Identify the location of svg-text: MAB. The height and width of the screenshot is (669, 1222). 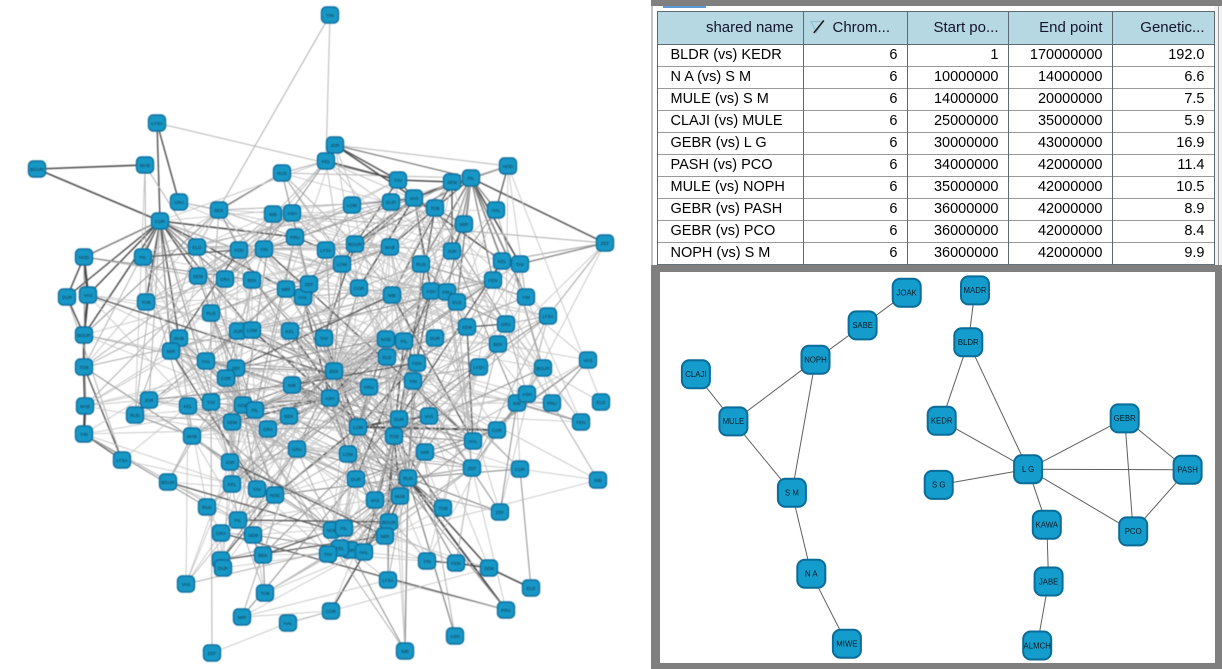
(145, 165).